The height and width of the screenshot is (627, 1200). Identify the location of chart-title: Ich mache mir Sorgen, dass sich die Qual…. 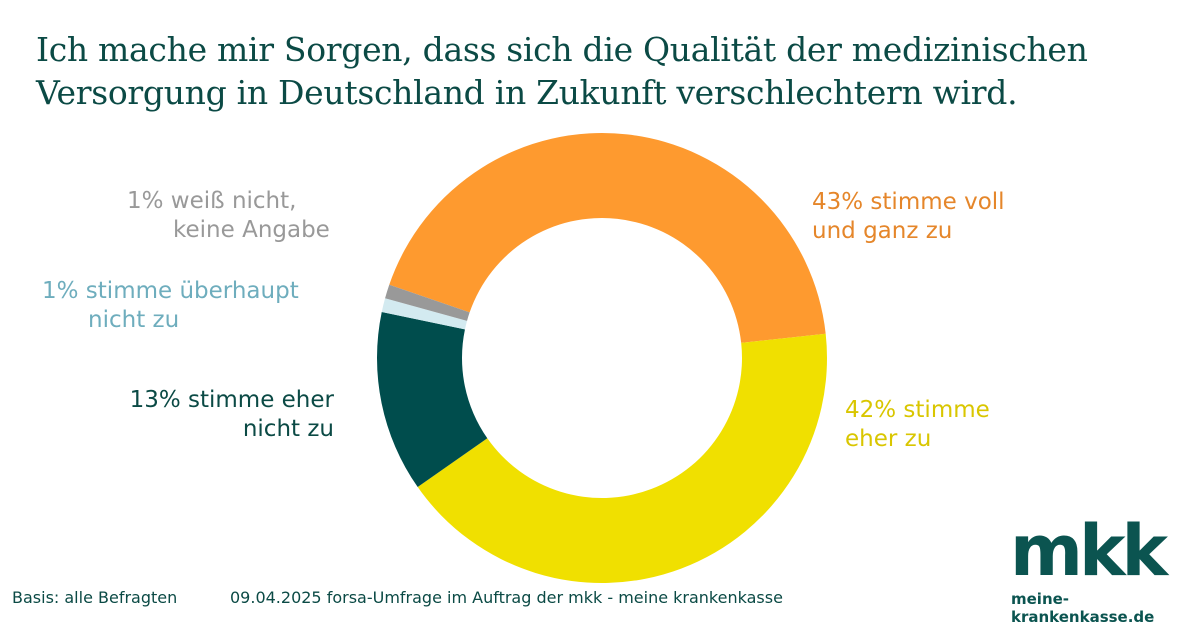
(586, 71).